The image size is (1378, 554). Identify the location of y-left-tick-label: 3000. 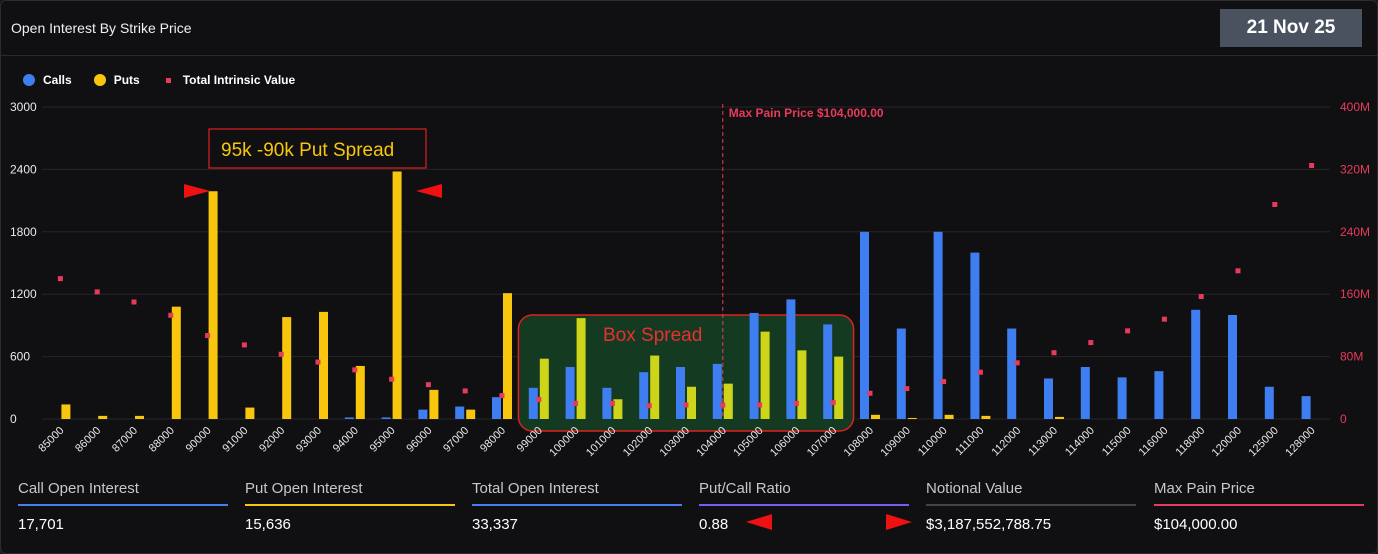
(23, 107).